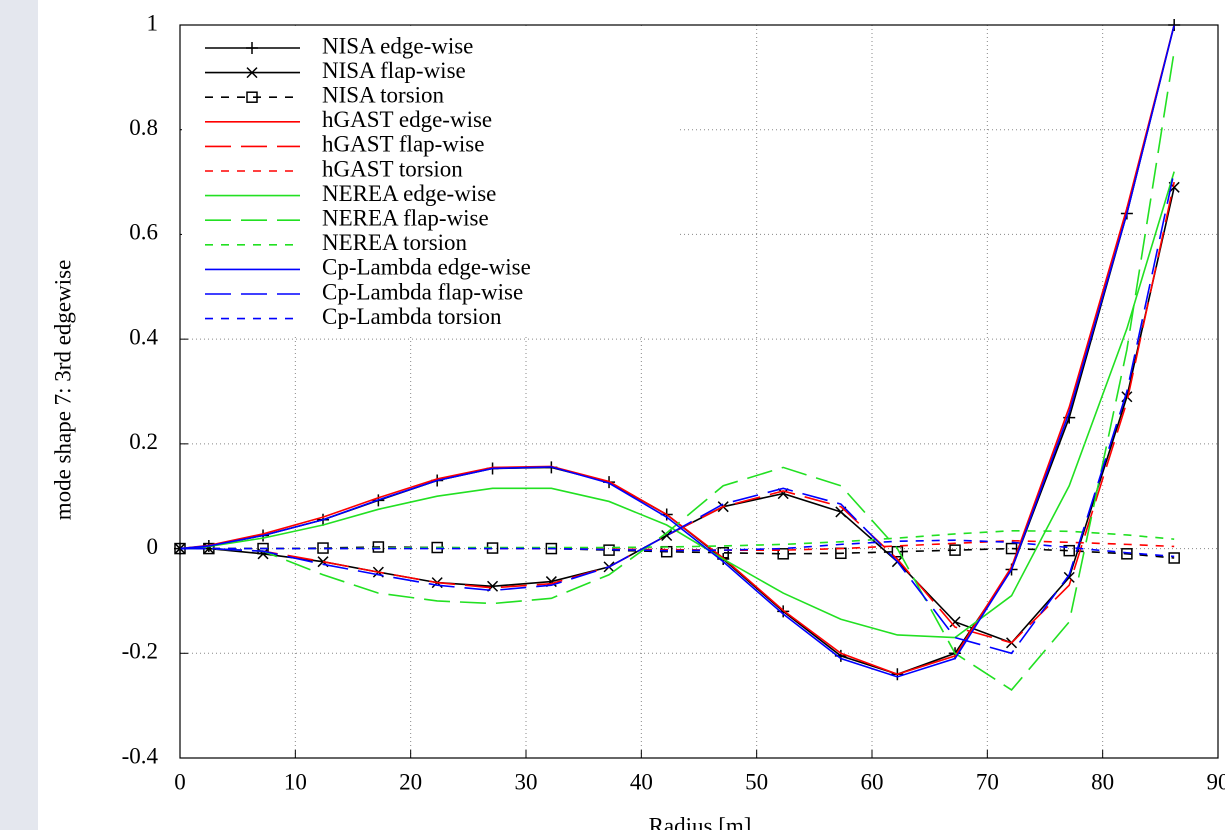  Describe the element at coordinates (397, 45) in the screenshot. I see `legend-label: NISA edge-wise` at that location.